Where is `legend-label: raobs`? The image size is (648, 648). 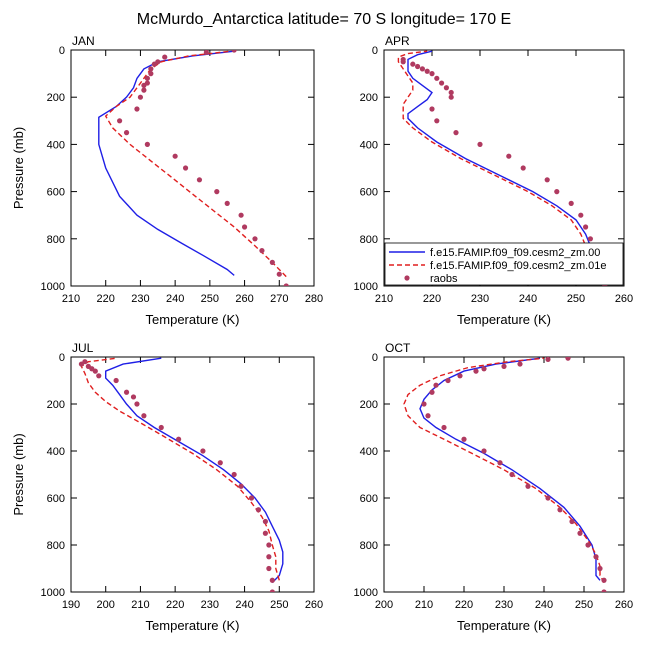 legend-label: raobs is located at coordinates (444, 279).